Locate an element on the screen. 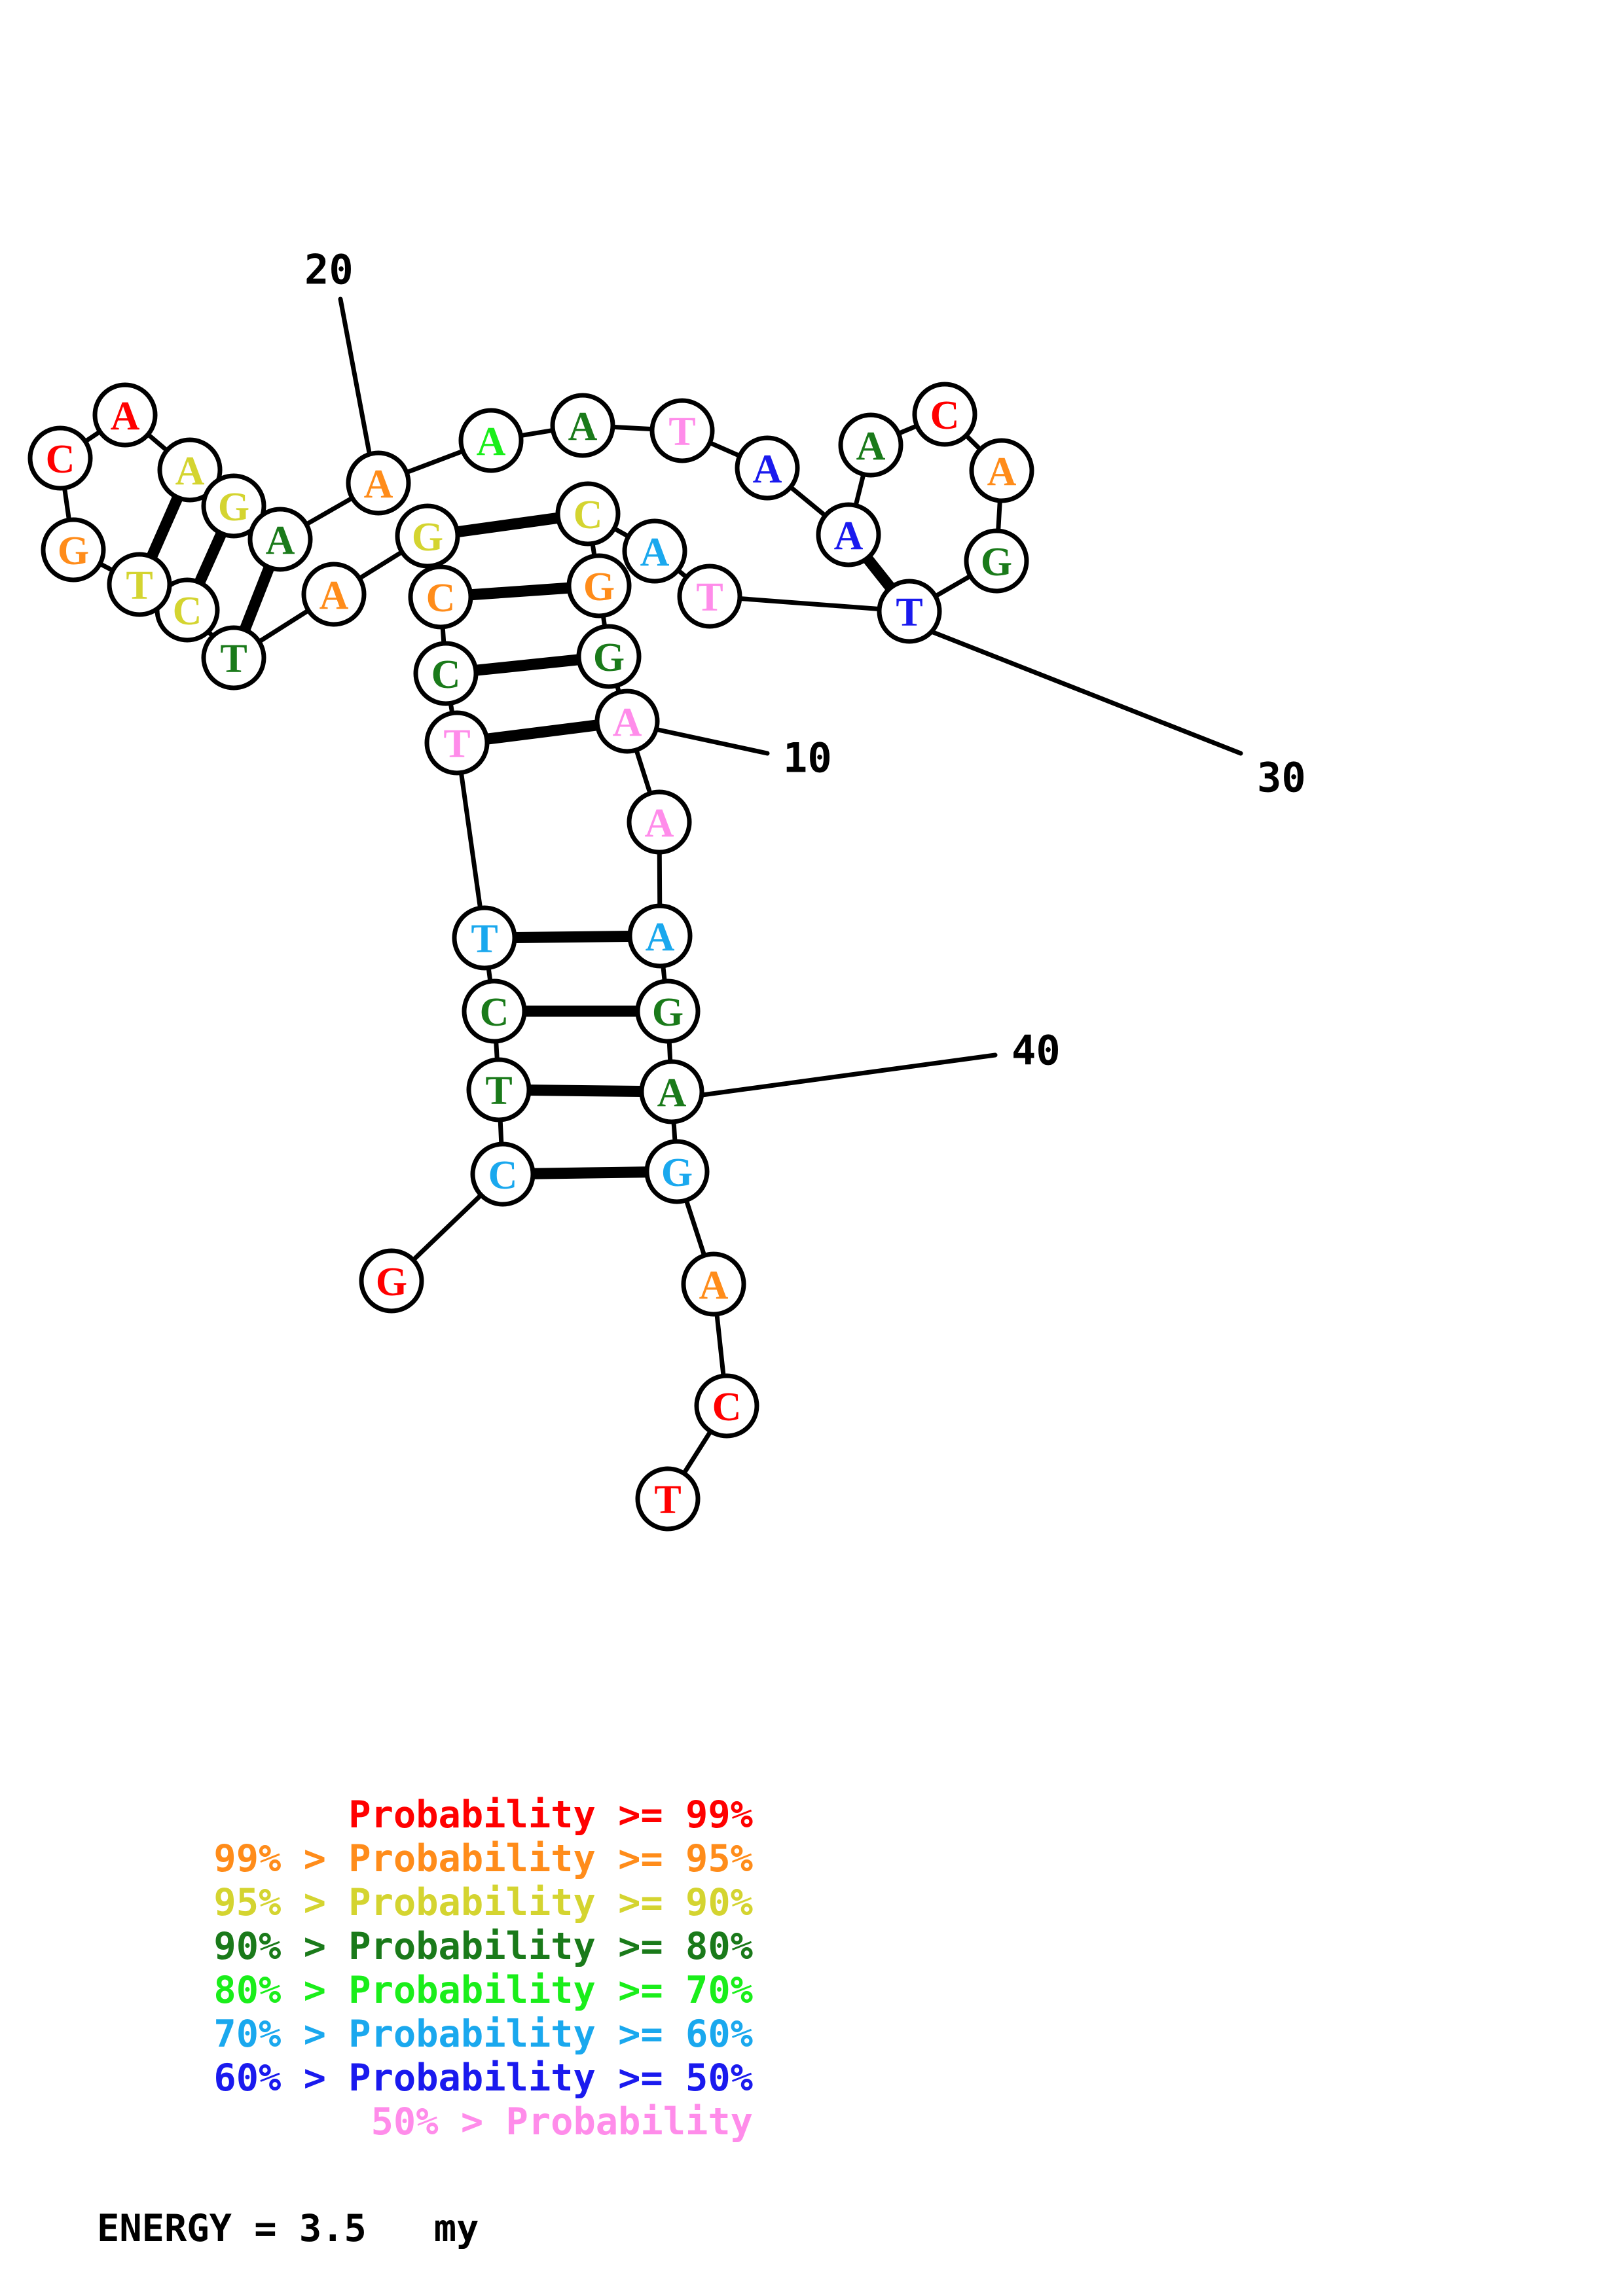  legend-row-4: 80% > Probability >= 70% is located at coordinates (483, 1990).